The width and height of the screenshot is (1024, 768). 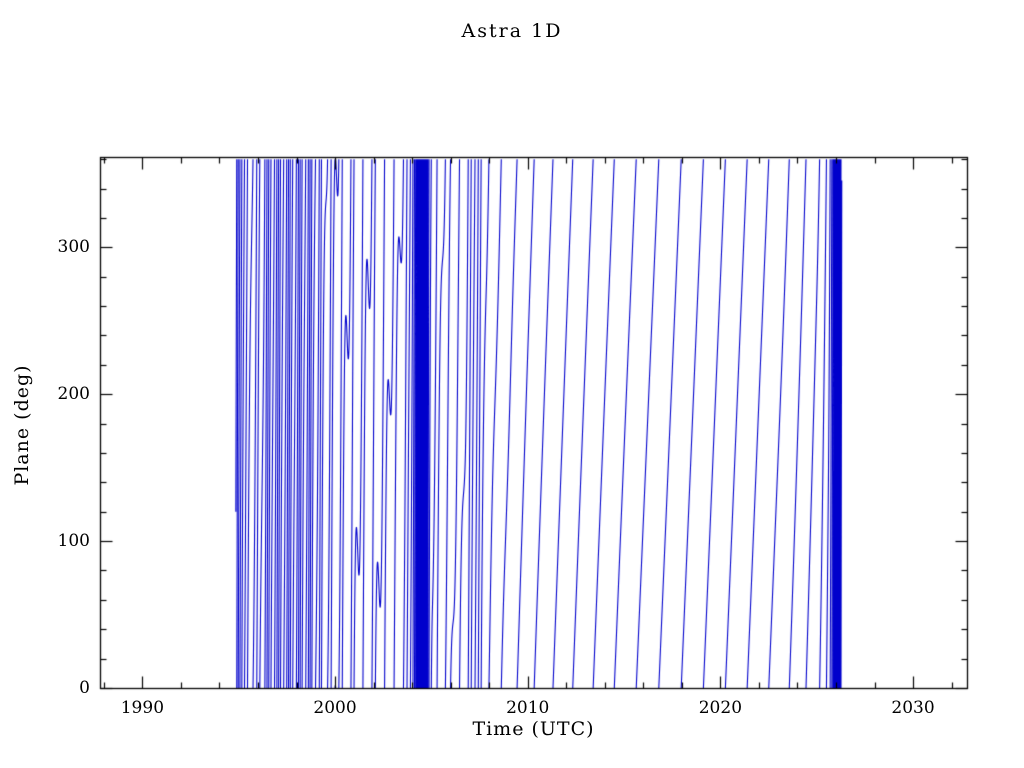 I want to click on x-tick-label: 1990, so click(x=142, y=708).